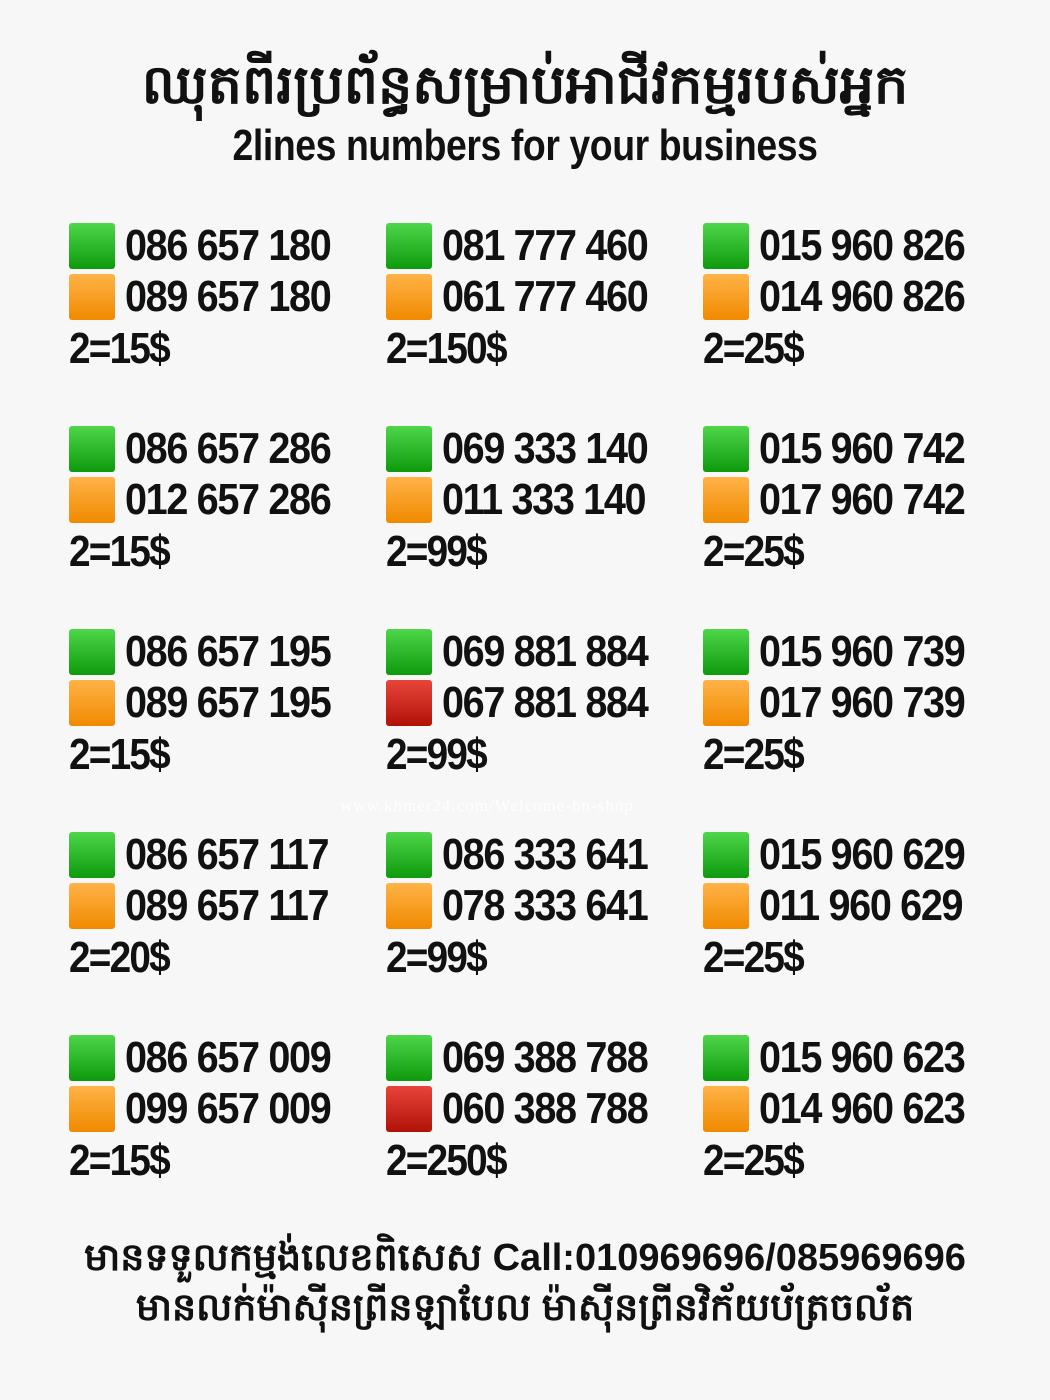 This screenshot has width=1050, height=1400. What do you see at coordinates (228, 245) in the screenshot?
I see `phone-number: 086 657 180` at bounding box center [228, 245].